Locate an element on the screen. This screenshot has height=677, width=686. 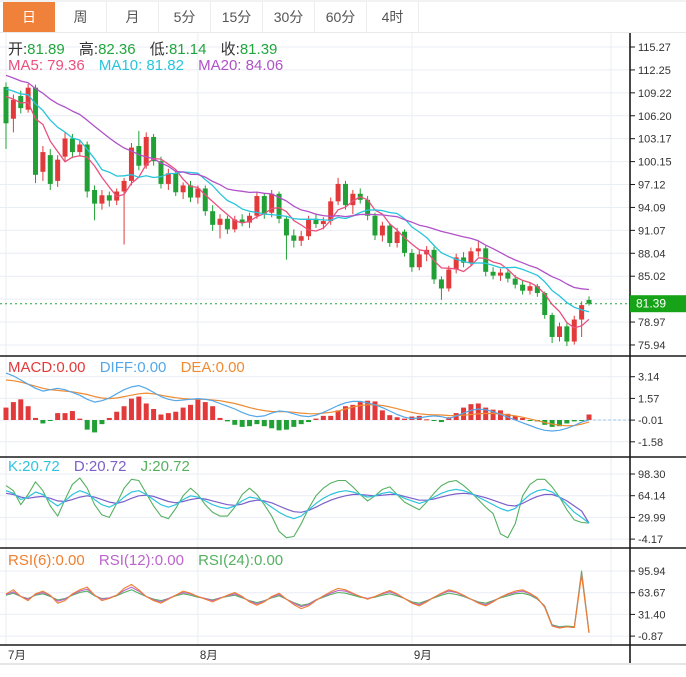
ma20-value: MA20: 84.06 is located at coordinates (241, 65).